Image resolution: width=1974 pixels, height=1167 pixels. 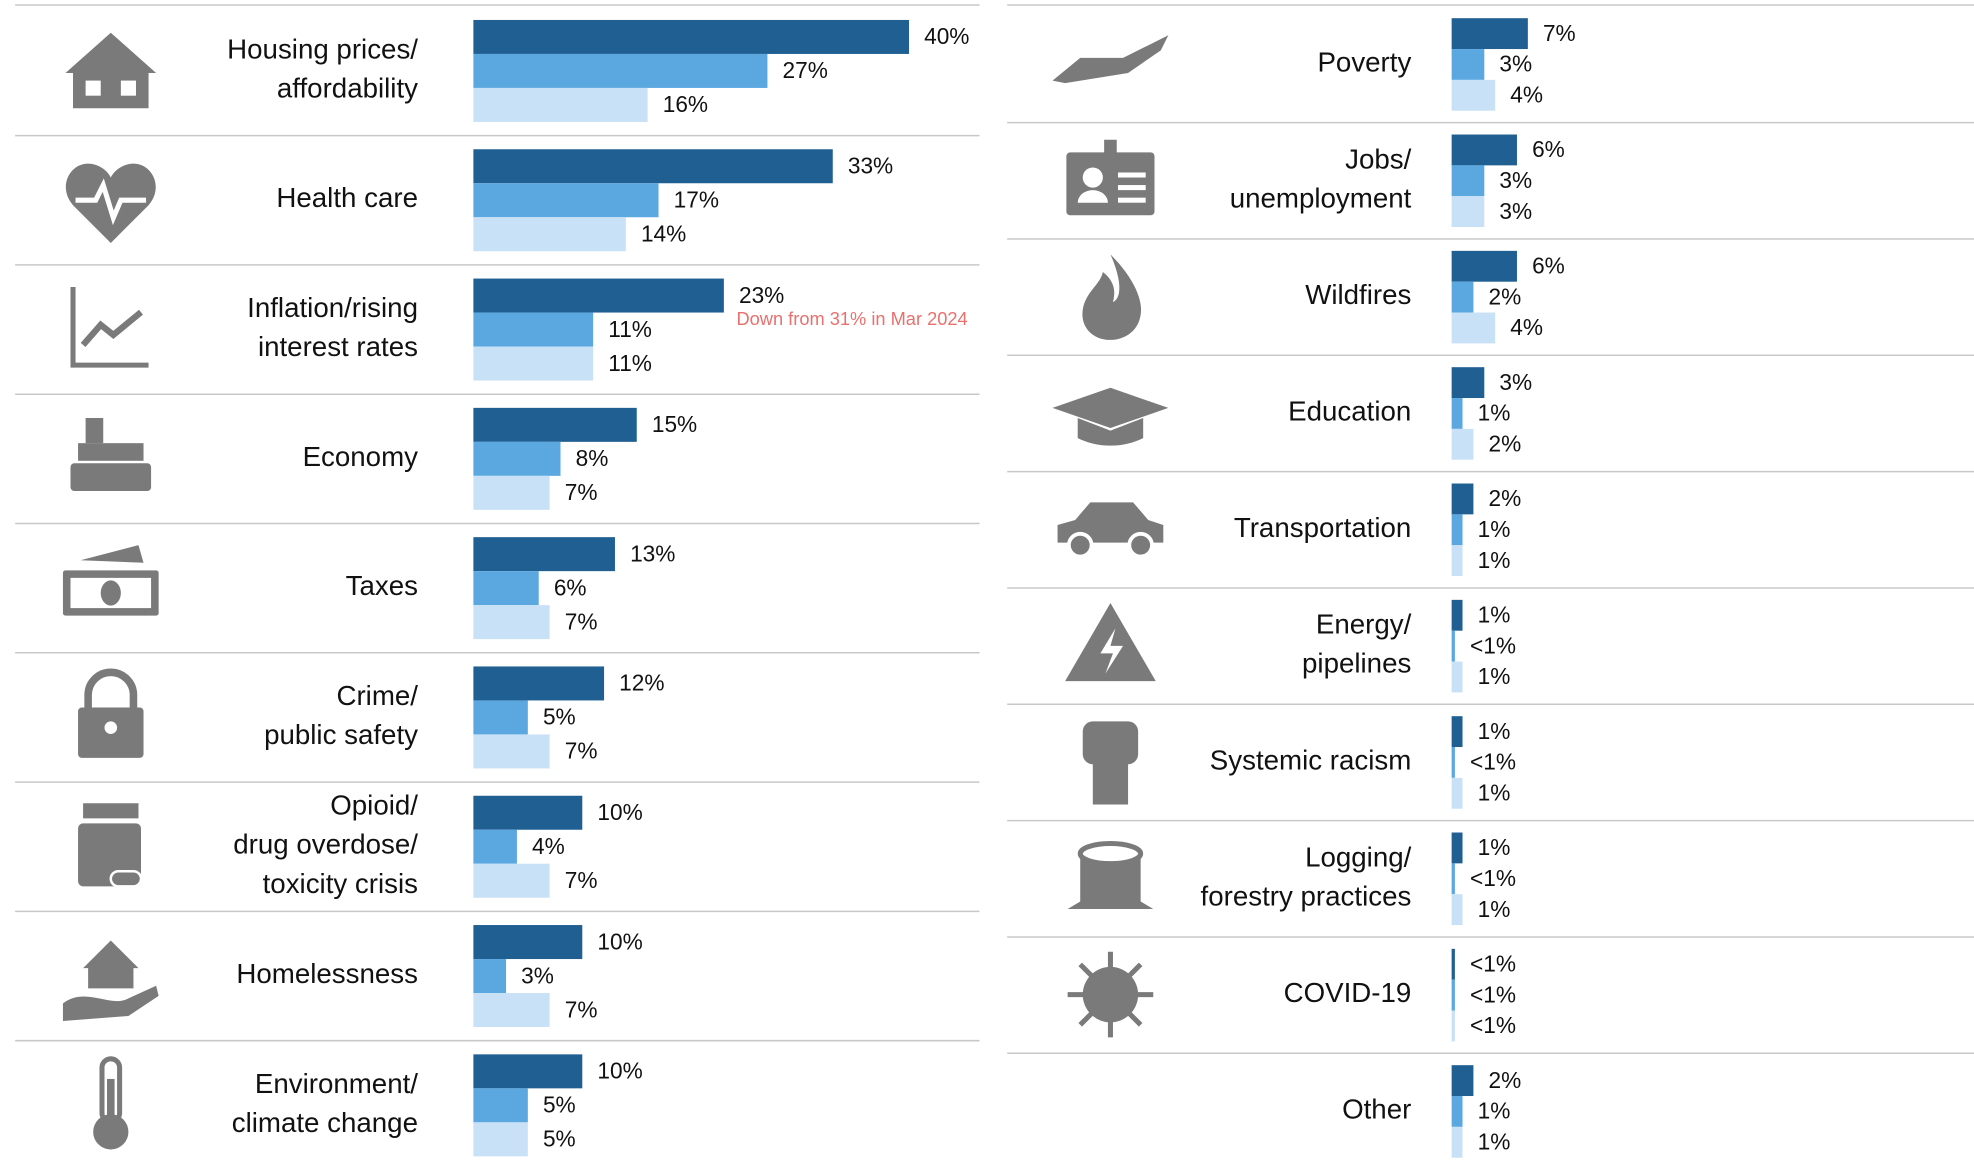 What do you see at coordinates (1110, 530) in the screenshot?
I see `icon-car` at bounding box center [1110, 530].